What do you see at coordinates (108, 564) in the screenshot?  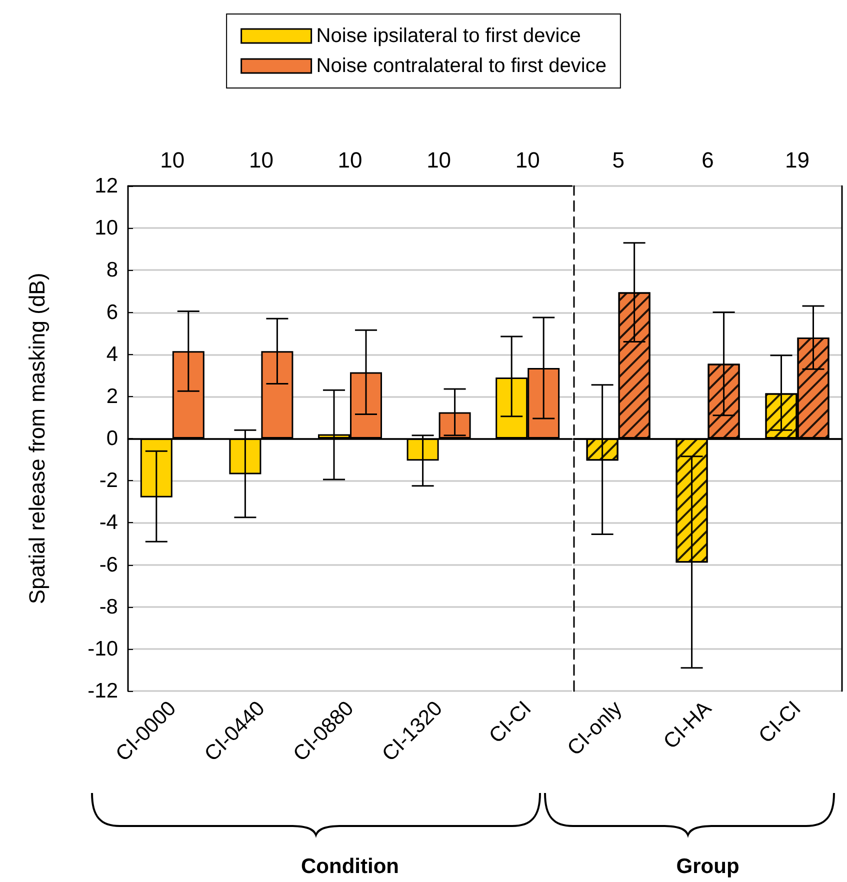 I see `y-tick-label: -6` at bounding box center [108, 564].